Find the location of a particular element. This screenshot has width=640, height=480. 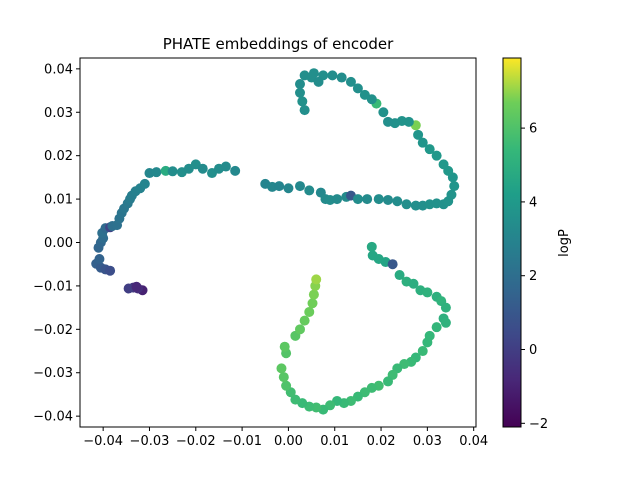

chart-title: PHATE embeddings of encoder is located at coordinates (278, 44).